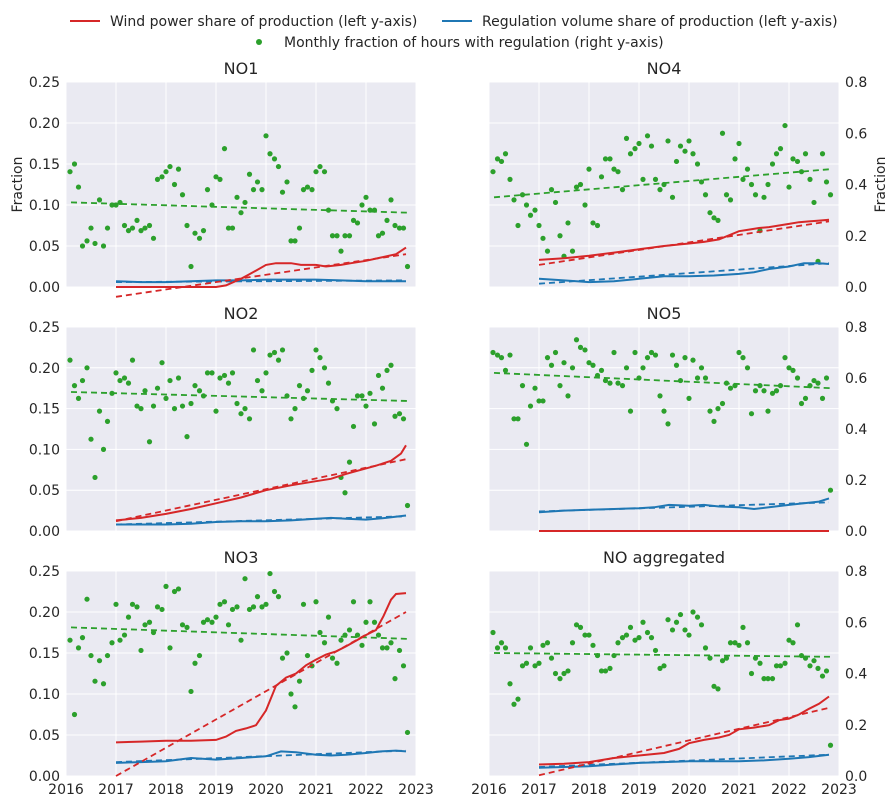  What do you see at coordinates (216, 790) in the screenshot?
I see `x-tick-label: 2019` at bounding box center [216, 790].